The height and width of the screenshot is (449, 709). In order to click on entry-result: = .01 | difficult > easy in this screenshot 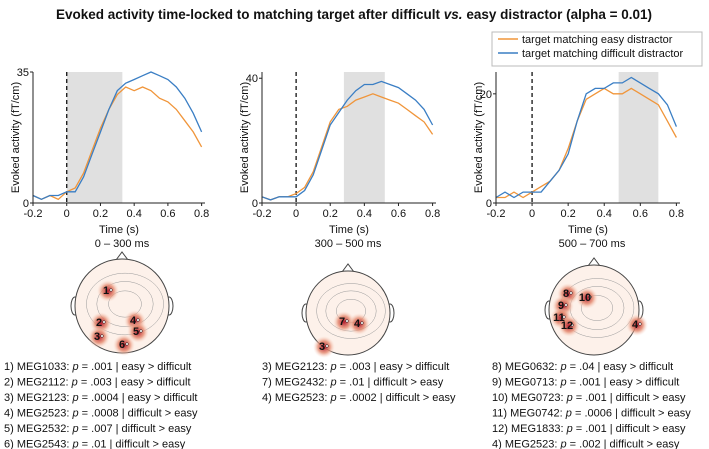, I will do `click(134, 444)`.